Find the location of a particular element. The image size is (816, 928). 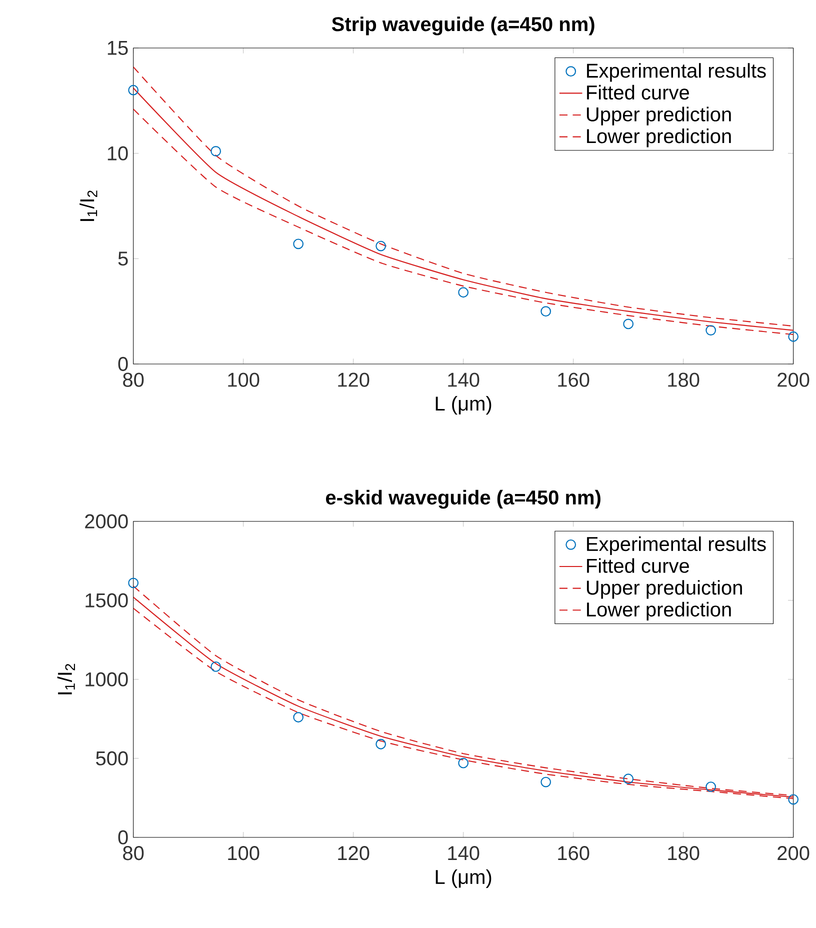

y-tick-label: 1000 is located at coordinates (107, 679).